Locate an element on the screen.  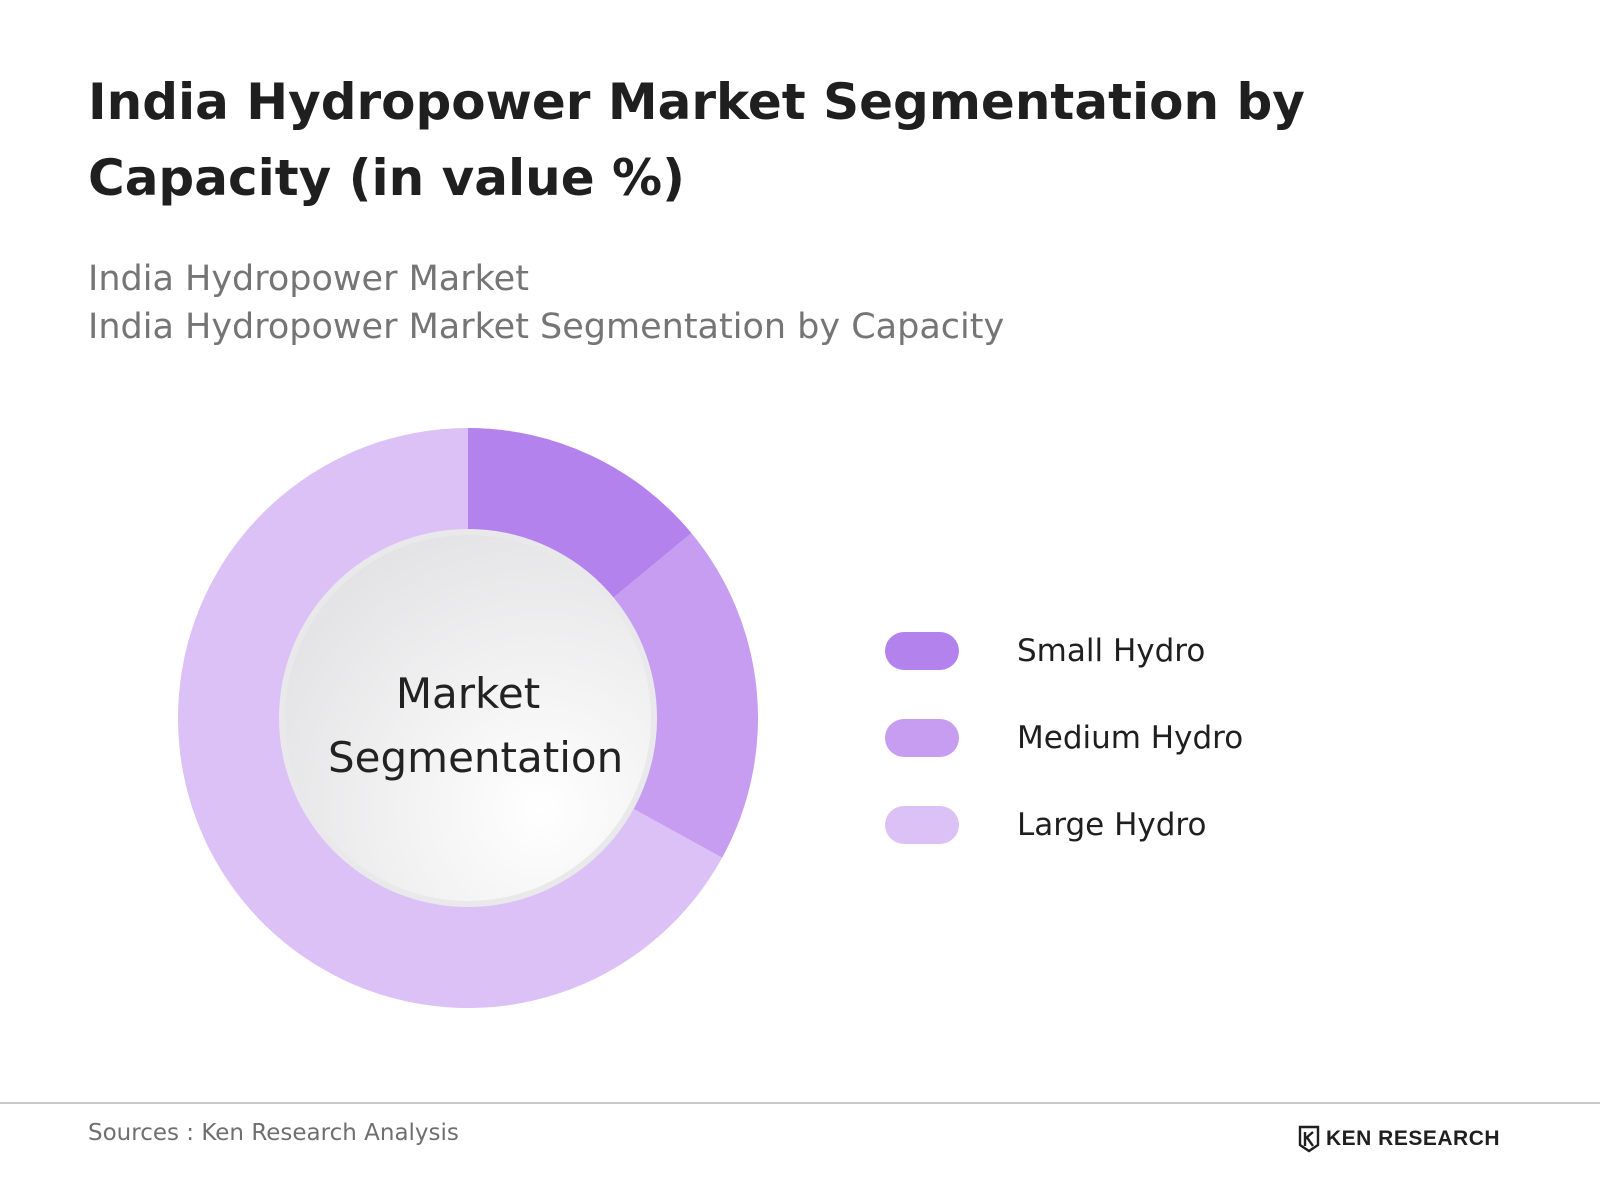
legend-label-medium-hydro: Medium Hydro is located at coordinates (1130, 738).